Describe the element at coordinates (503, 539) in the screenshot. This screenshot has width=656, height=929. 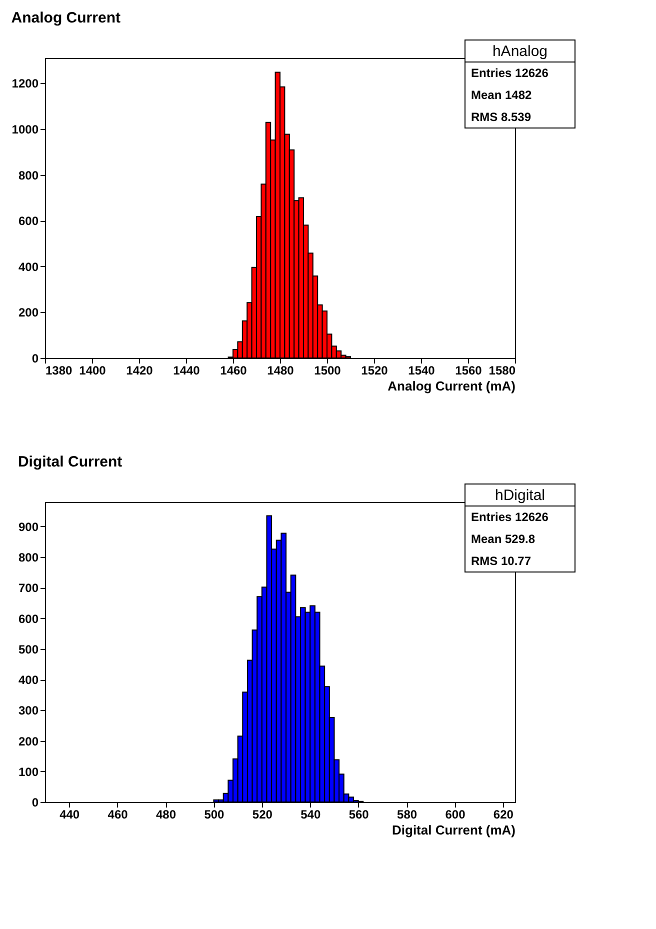
I see `annotation: Mean 529.8` at that location.